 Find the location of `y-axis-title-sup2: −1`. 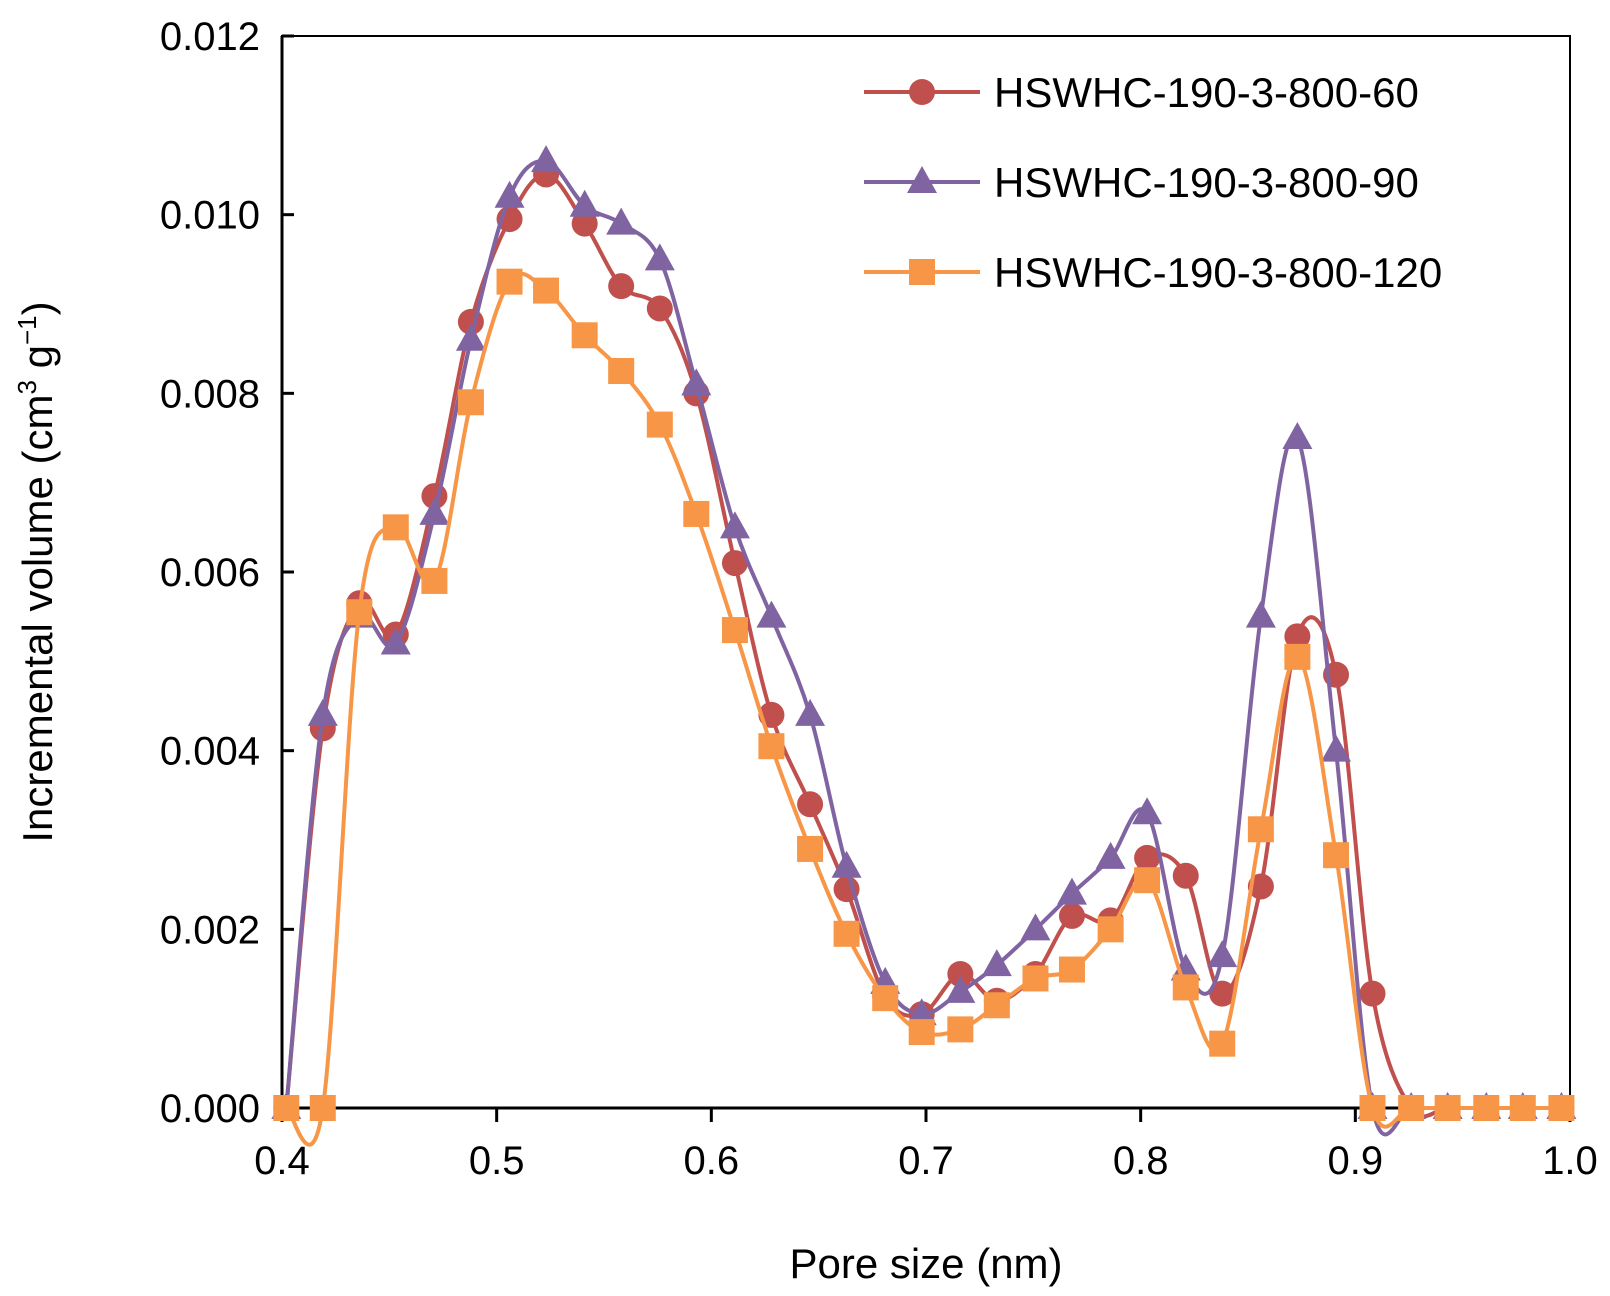

y-axis-title-sup2: −1 is located at coordinates (27, 330).